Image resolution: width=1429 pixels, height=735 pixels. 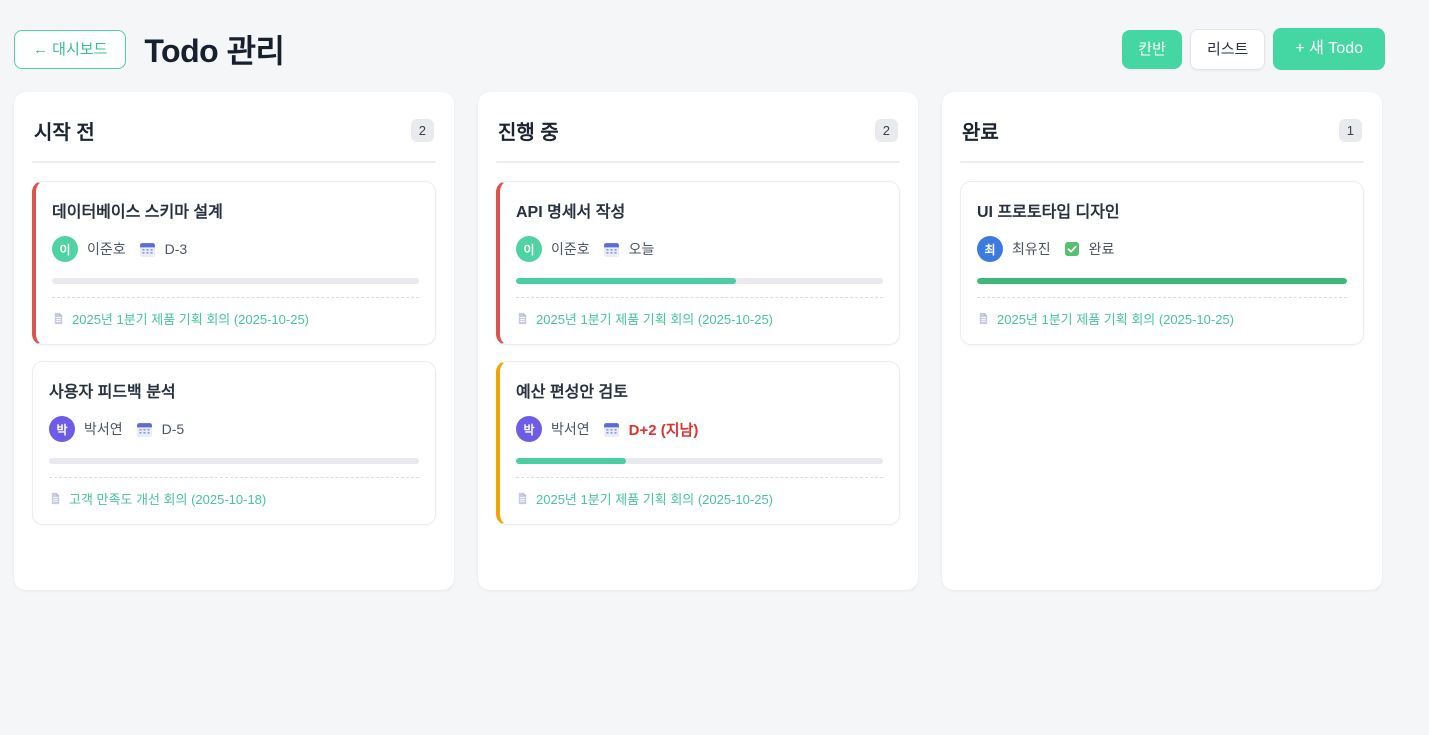 I want to click on todo-meta: 이 이준호 오늘, so click(x=699, y=249).